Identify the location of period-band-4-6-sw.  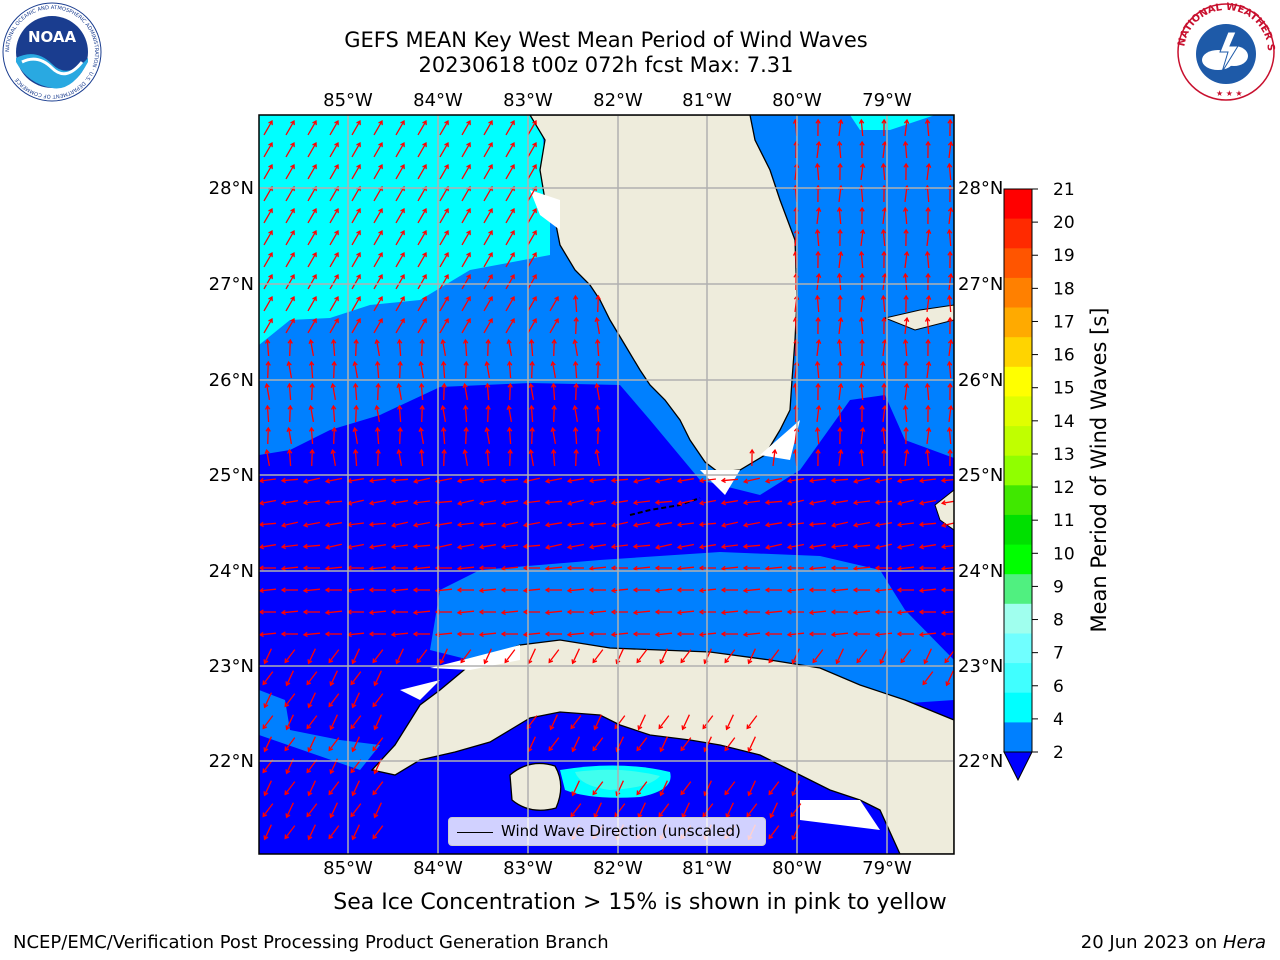
(319, 730).